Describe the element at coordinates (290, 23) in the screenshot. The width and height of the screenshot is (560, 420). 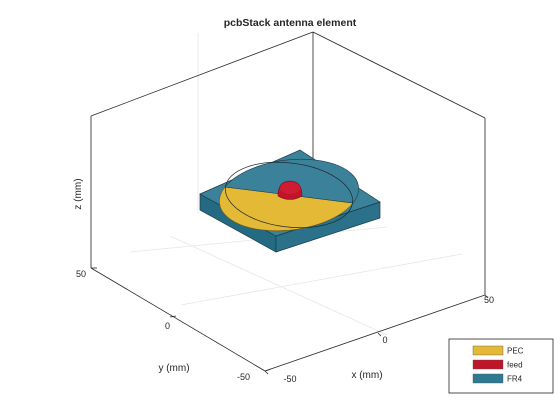
I see `plot-title: pcbStack antenna element` at that location.